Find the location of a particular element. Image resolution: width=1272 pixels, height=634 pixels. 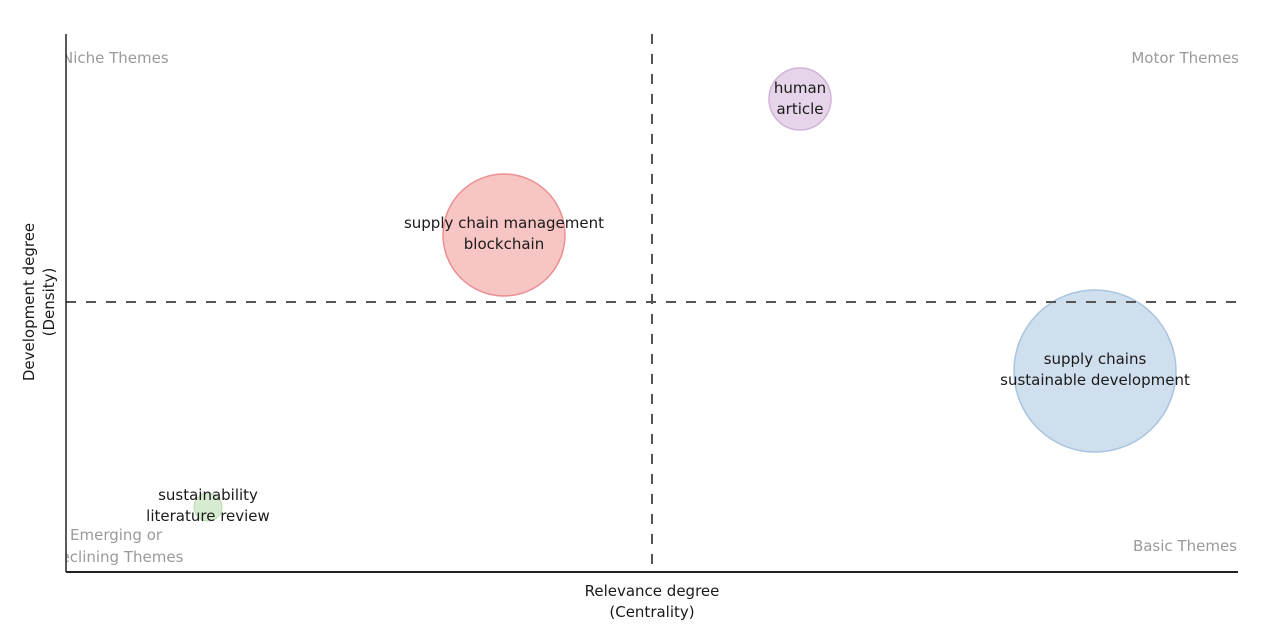

bubble-supply-chain-management is located at coordinates (504, 235).